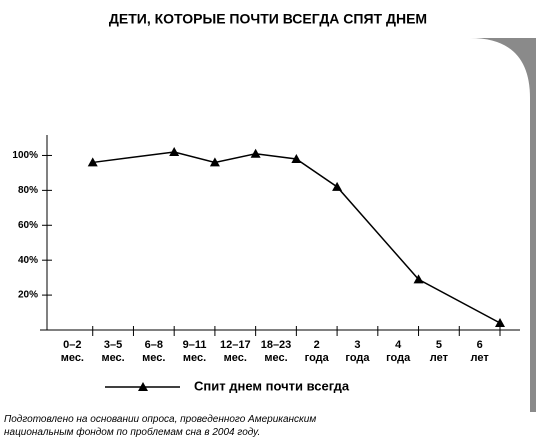  Describe the element at coordinates (235, 345) in the screenshot. I see `x-tick-label: 12–17` at that location.